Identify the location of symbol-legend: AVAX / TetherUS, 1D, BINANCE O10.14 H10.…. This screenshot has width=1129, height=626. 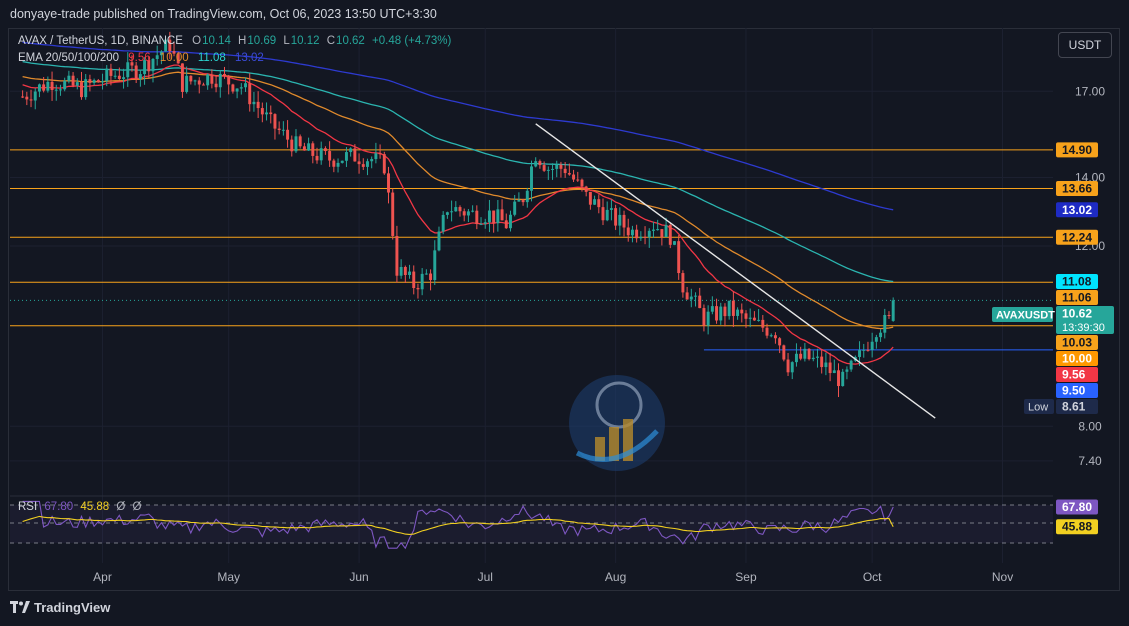
(234, 41).